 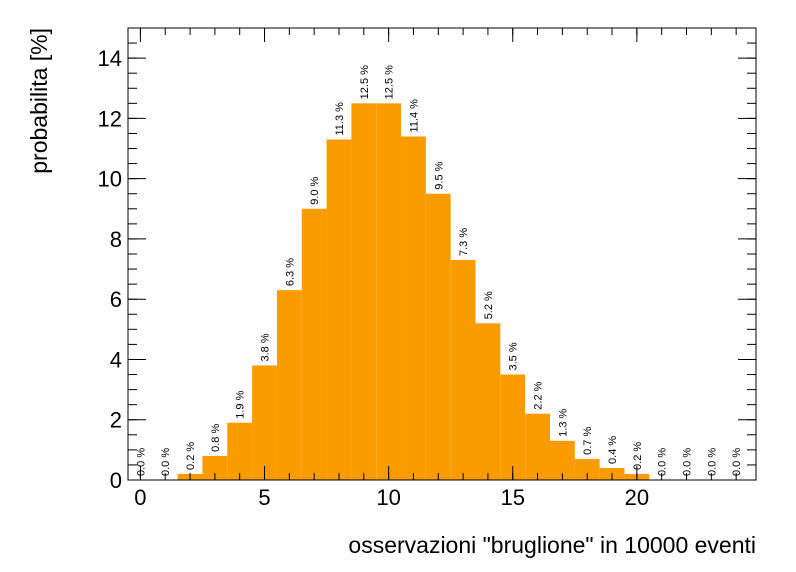 I want to click on value-label: 6.3 %, so click(x=290, y=272).